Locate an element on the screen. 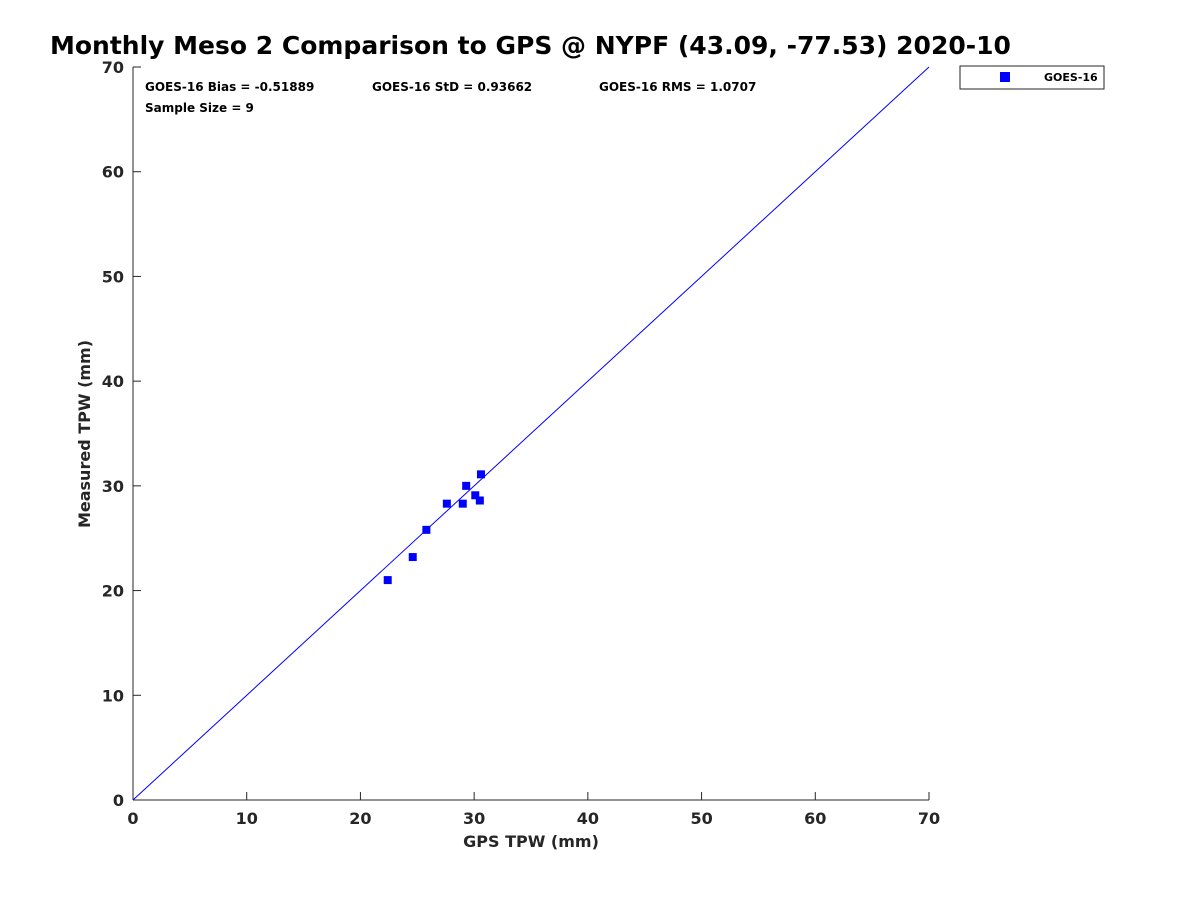 Image resolution: width=1200 pixels, height=900 pixels. legend-label-goes16: GOES-16 is located at coordinates (1071, 77).